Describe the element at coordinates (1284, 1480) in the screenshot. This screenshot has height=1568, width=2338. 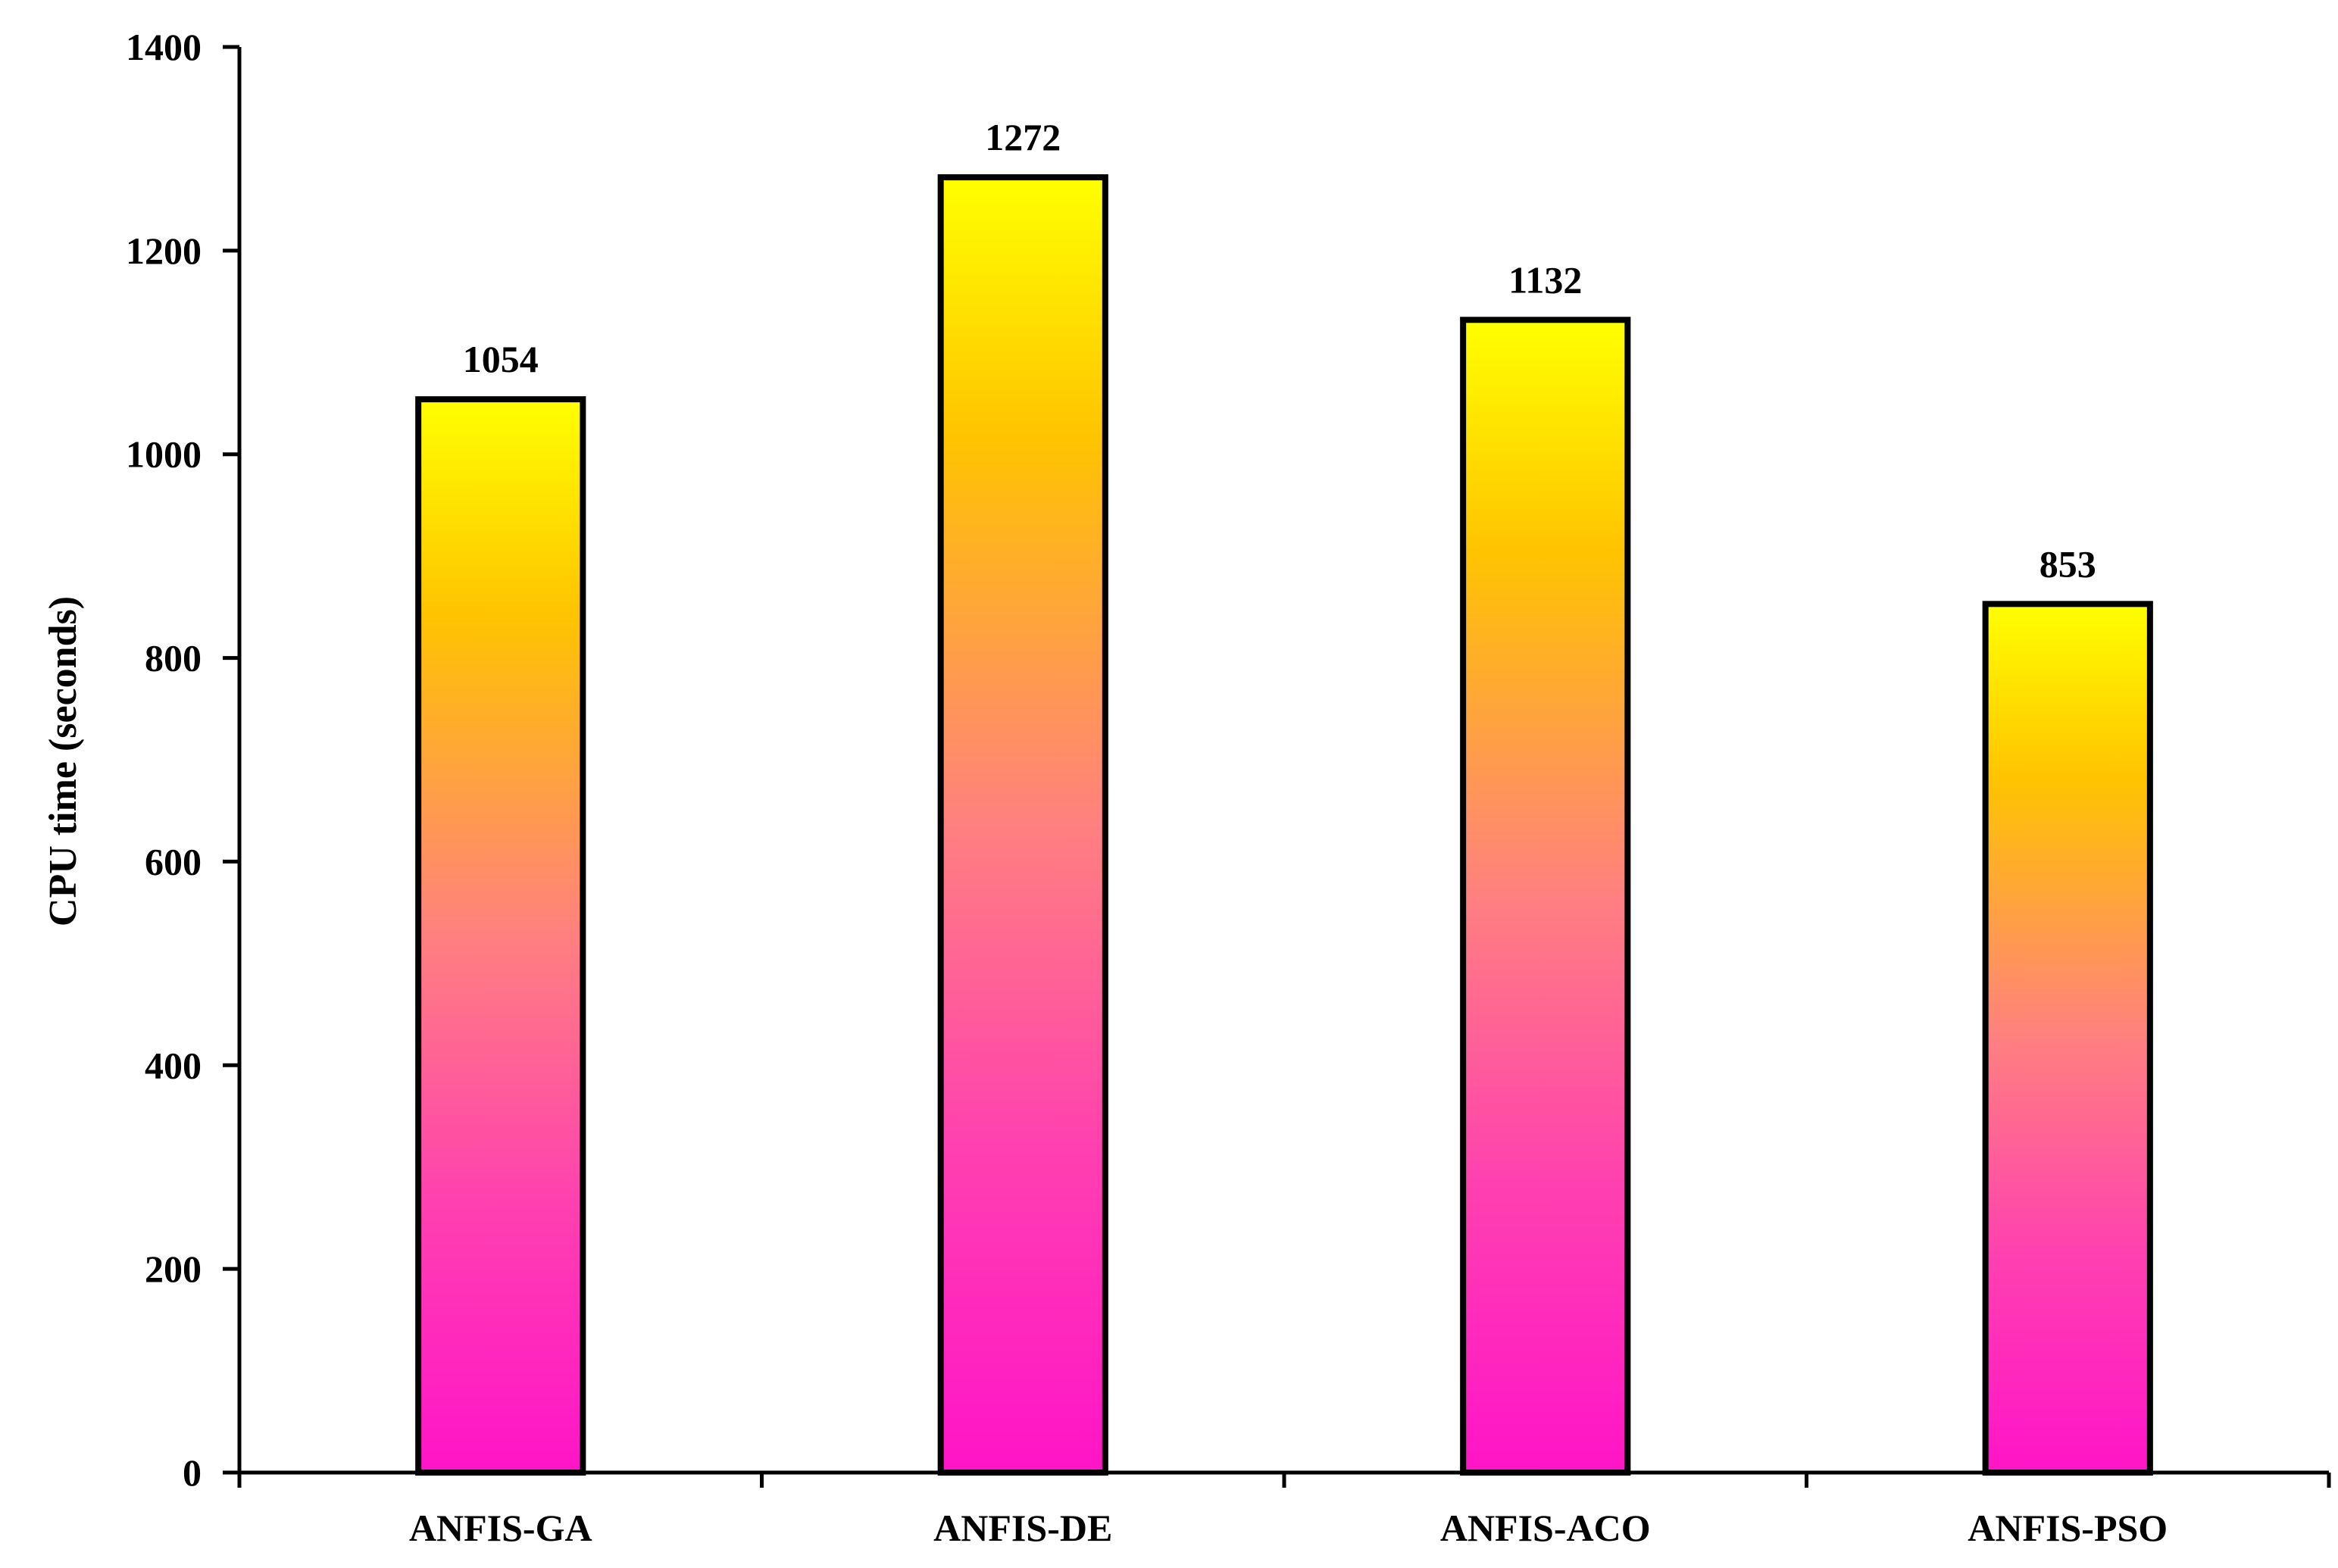
I see `x-axis-ticks` at that location.